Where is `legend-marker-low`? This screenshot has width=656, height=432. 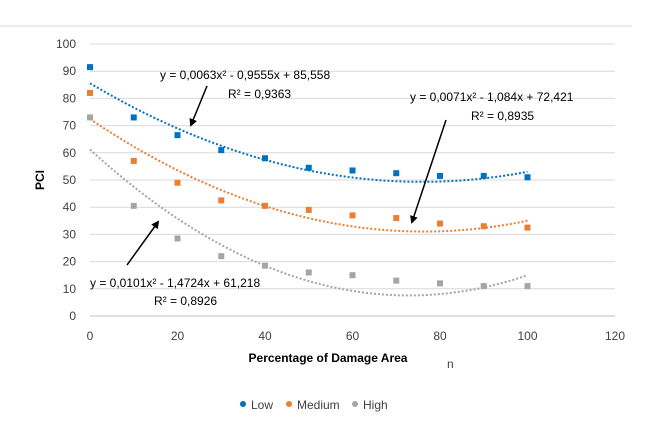 legend-marker-low is located at coordinates (243, 404).